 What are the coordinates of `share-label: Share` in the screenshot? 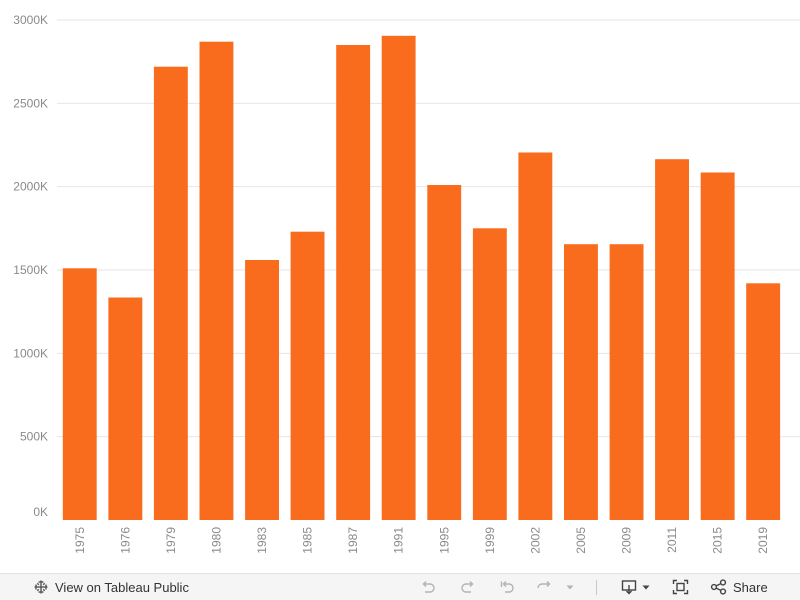 It's located at (750, 587).